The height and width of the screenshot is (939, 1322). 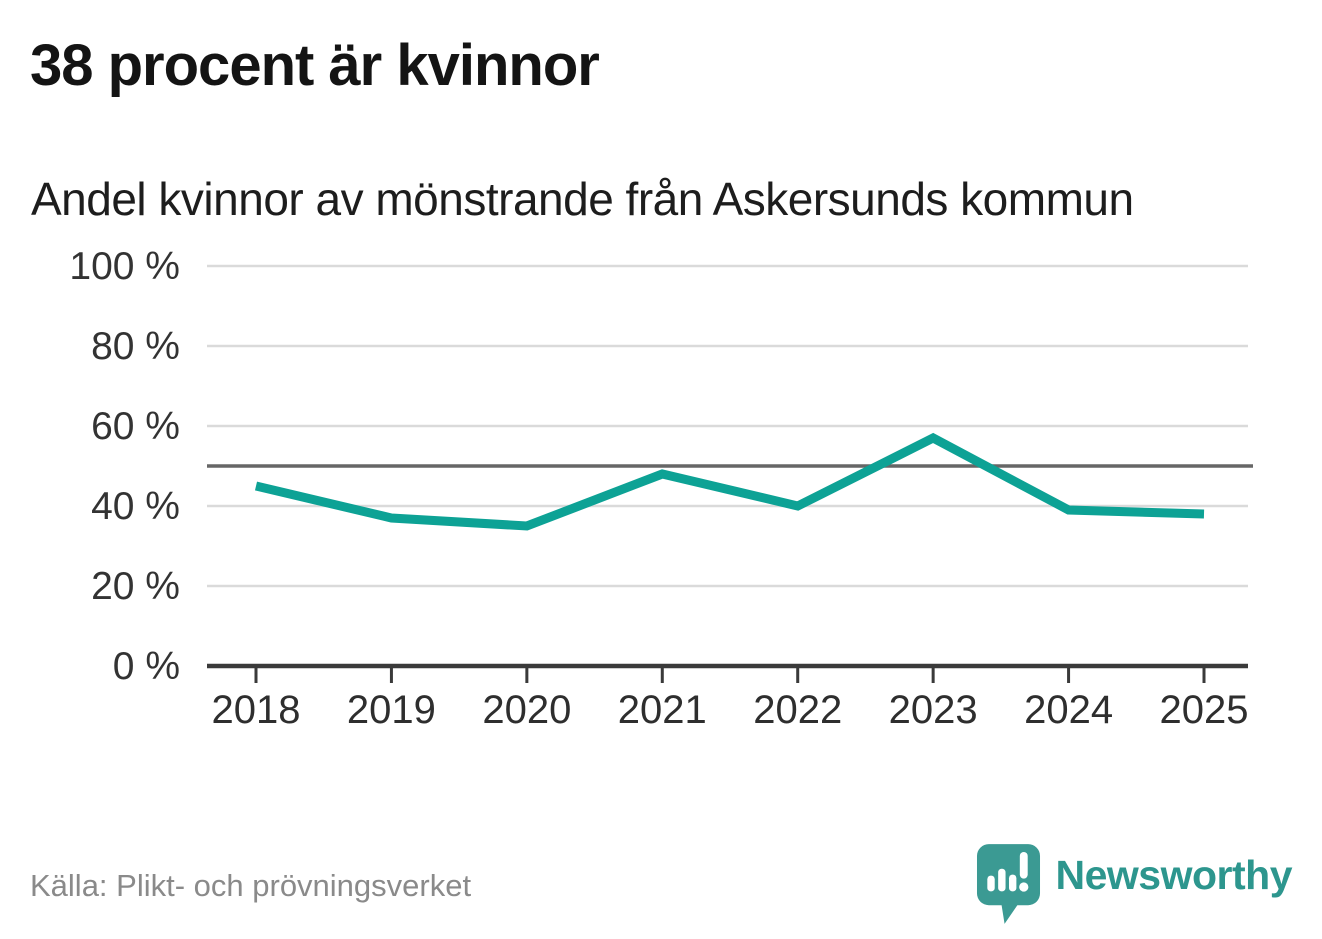 I want to click on x-axis-label: 2019, so click(x=391, y=710).